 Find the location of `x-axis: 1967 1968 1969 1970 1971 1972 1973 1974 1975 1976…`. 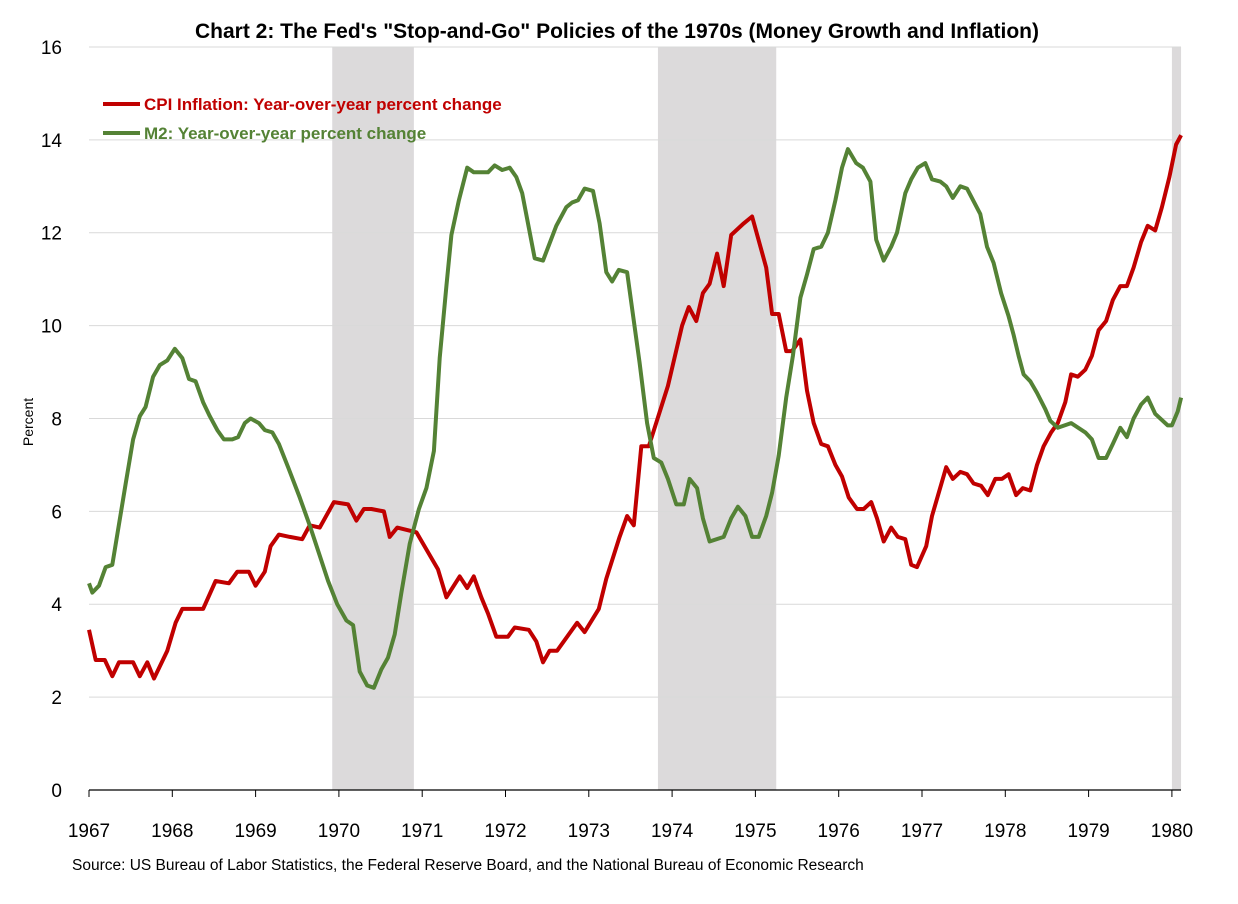

x-axis: 1967 1968 1969 1970 1971 1972 1973 1974 1975 1976… is located at coordinates (630, 815).